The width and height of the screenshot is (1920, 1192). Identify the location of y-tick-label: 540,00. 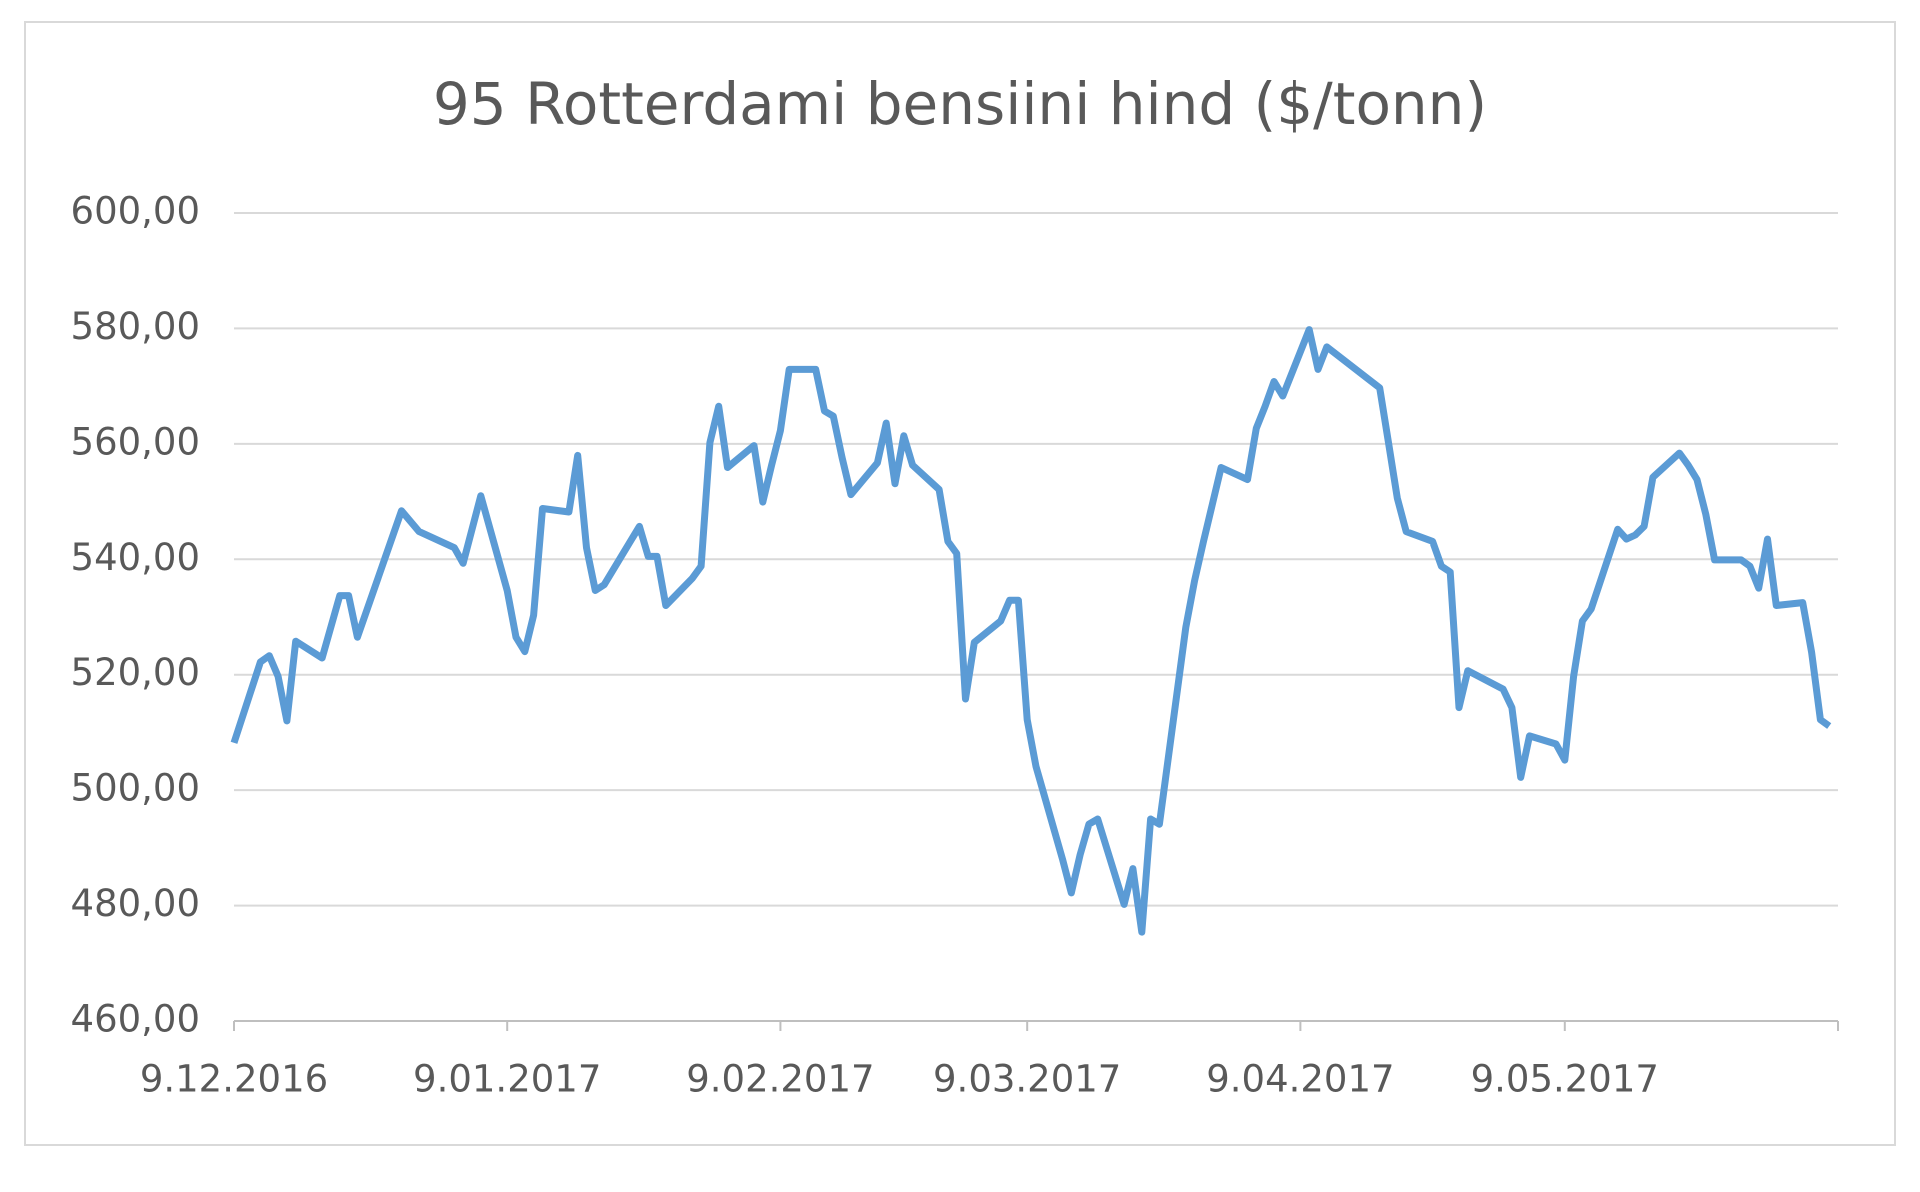
(135, 557).